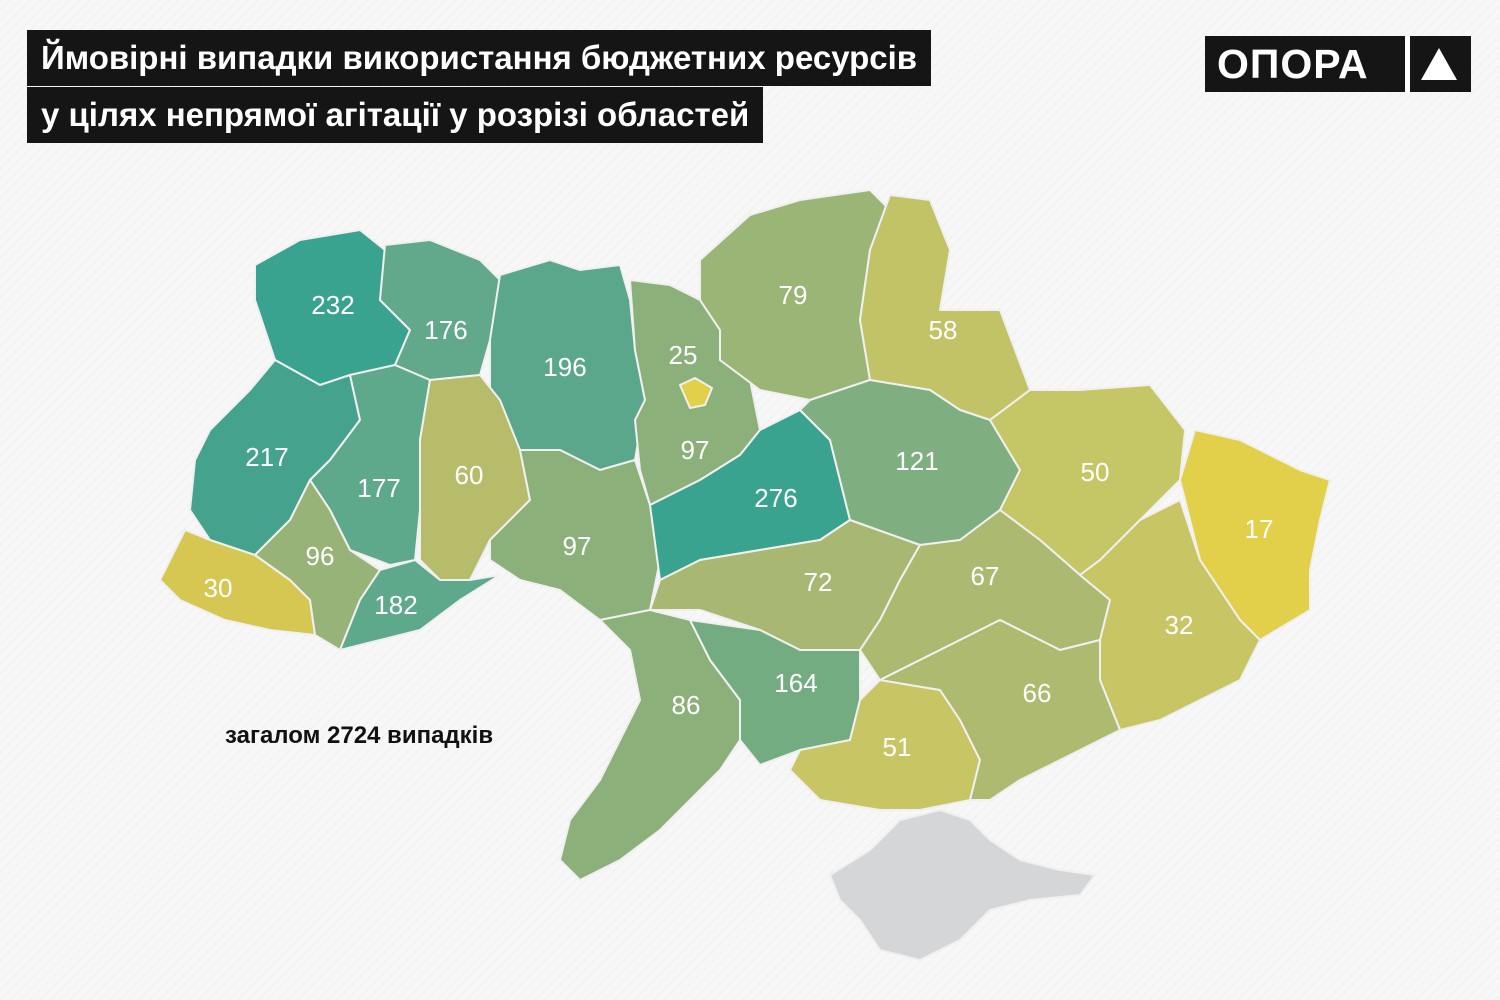 This screenshot has height=1000, width=1500. I want to click on region-label-odesa: 86, so click(686, 705).